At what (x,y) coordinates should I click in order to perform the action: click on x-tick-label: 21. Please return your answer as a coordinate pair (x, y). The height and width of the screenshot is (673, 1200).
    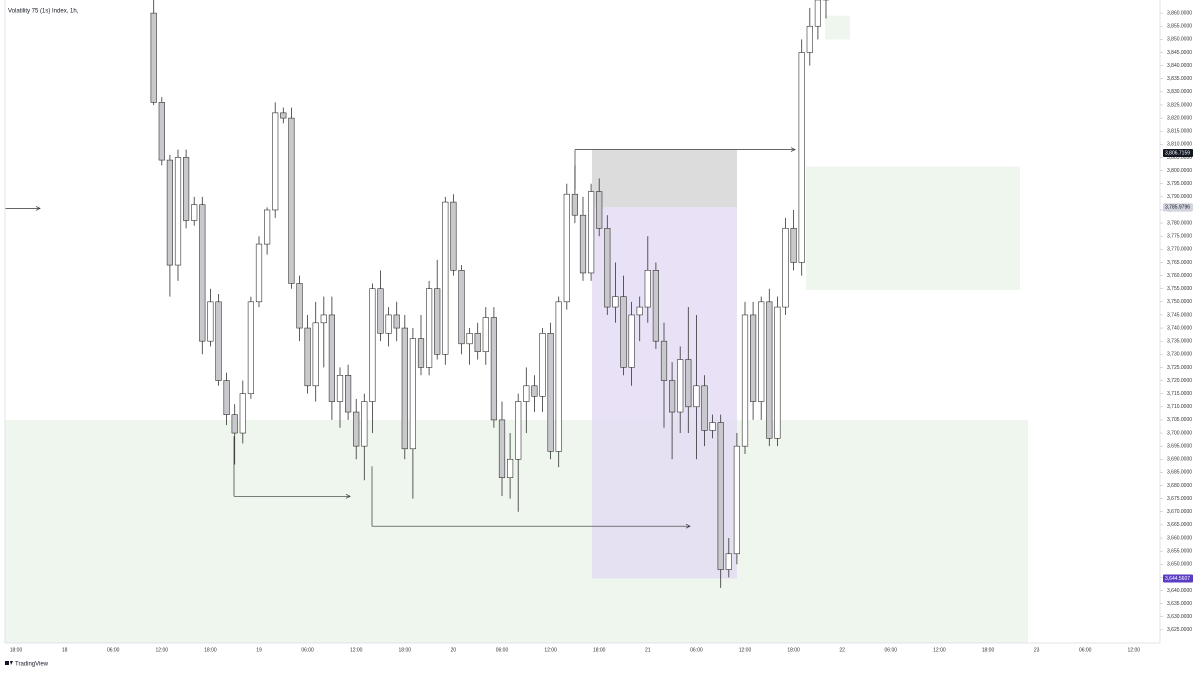
    Looking at the image, I should click on (648, 650).